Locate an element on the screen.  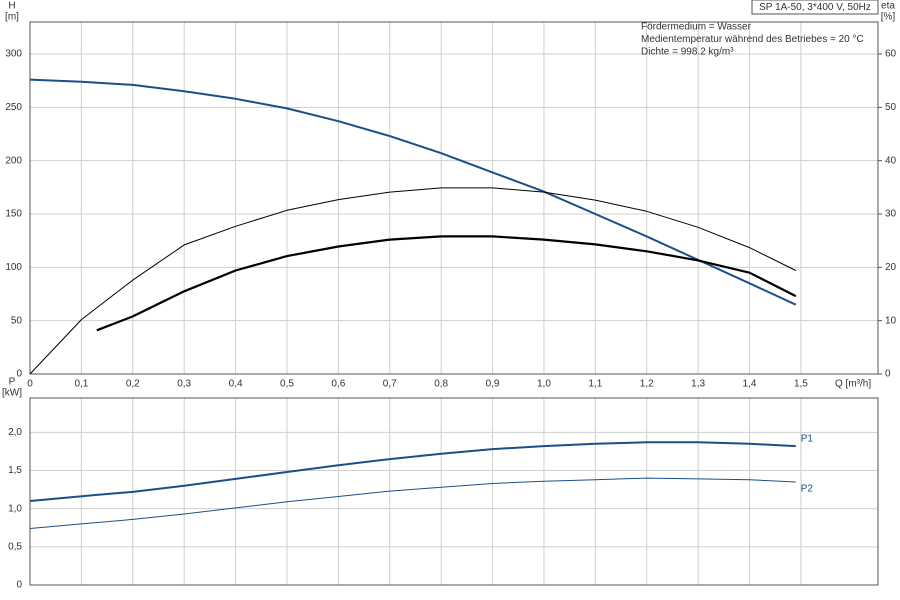
x-tick-label: 1,3 is located at coordinates (698, 384).